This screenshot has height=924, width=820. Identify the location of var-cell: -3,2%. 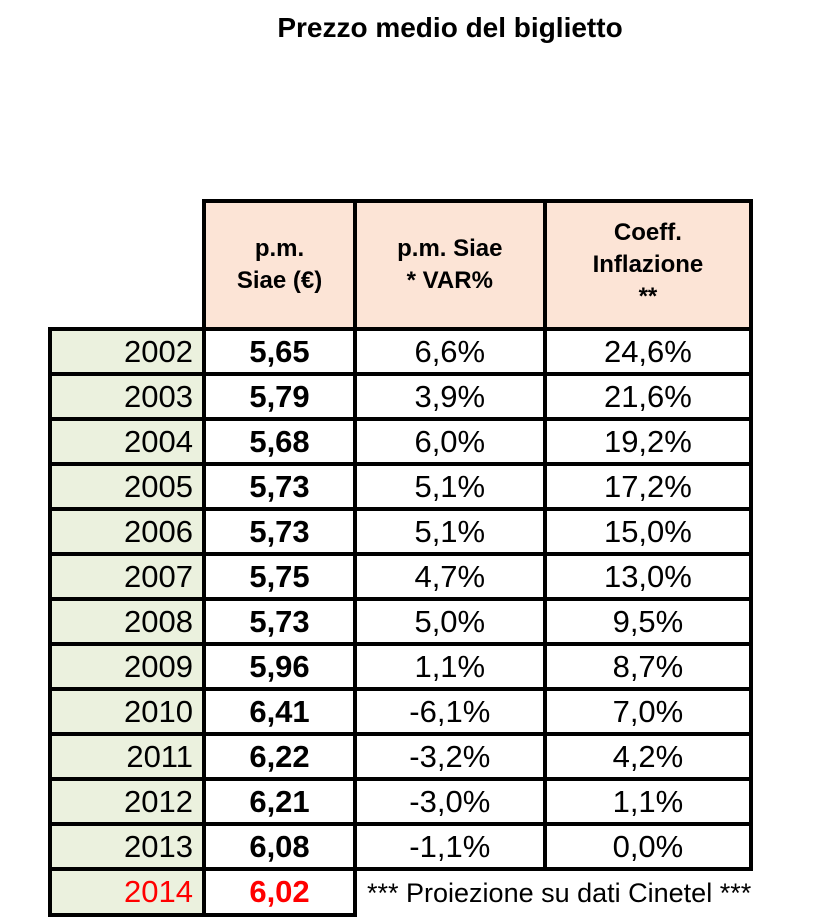
(450, 756).